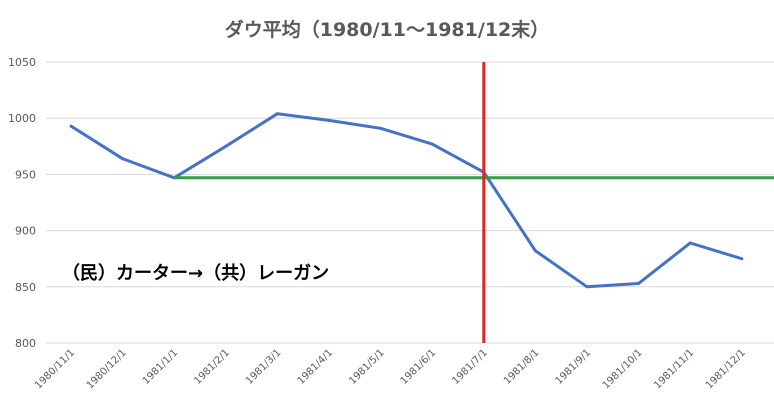 This screenshot has height=407, width=774. What do you see at coordinates (25, 231) in the screenshot?
I see `y-tick-label: 900` at bounding box center [25, 231].